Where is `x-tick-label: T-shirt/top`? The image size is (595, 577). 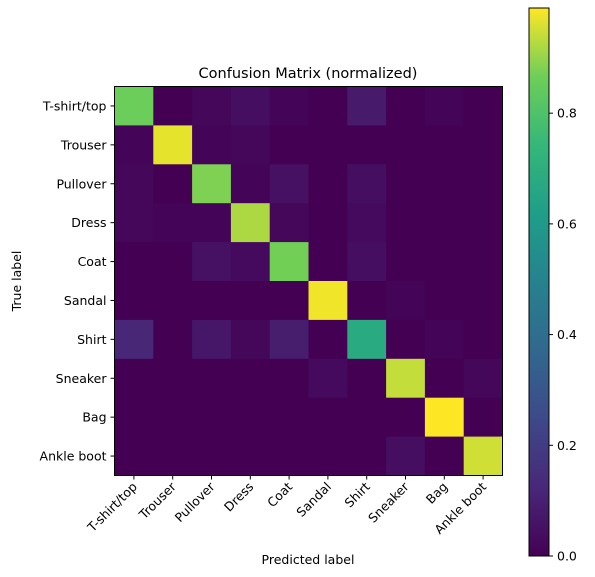
x-tick-label: T-shirt/top is located at coordinates (112, 507).